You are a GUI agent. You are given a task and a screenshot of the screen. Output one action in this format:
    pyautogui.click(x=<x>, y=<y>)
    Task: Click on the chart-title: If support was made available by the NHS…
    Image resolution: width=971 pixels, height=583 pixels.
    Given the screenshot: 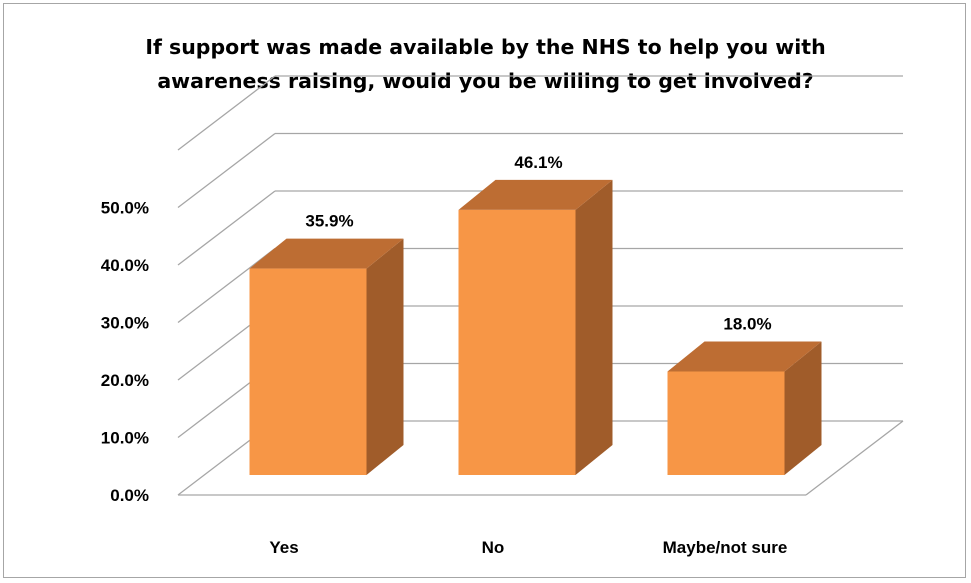 What is the action you would take?
    pyautogui.click(x=485, y=64)
    